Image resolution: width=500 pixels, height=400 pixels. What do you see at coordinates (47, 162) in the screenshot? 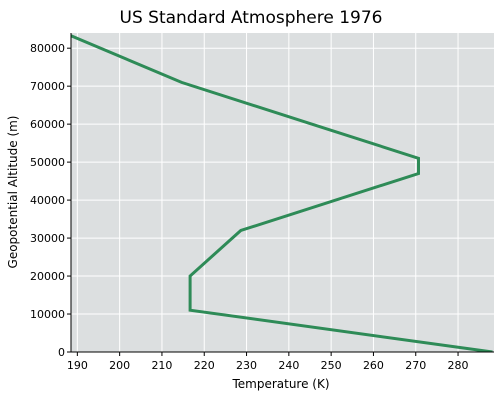
I see `y-tick-label: 50000` at bounding box center [47, 162].